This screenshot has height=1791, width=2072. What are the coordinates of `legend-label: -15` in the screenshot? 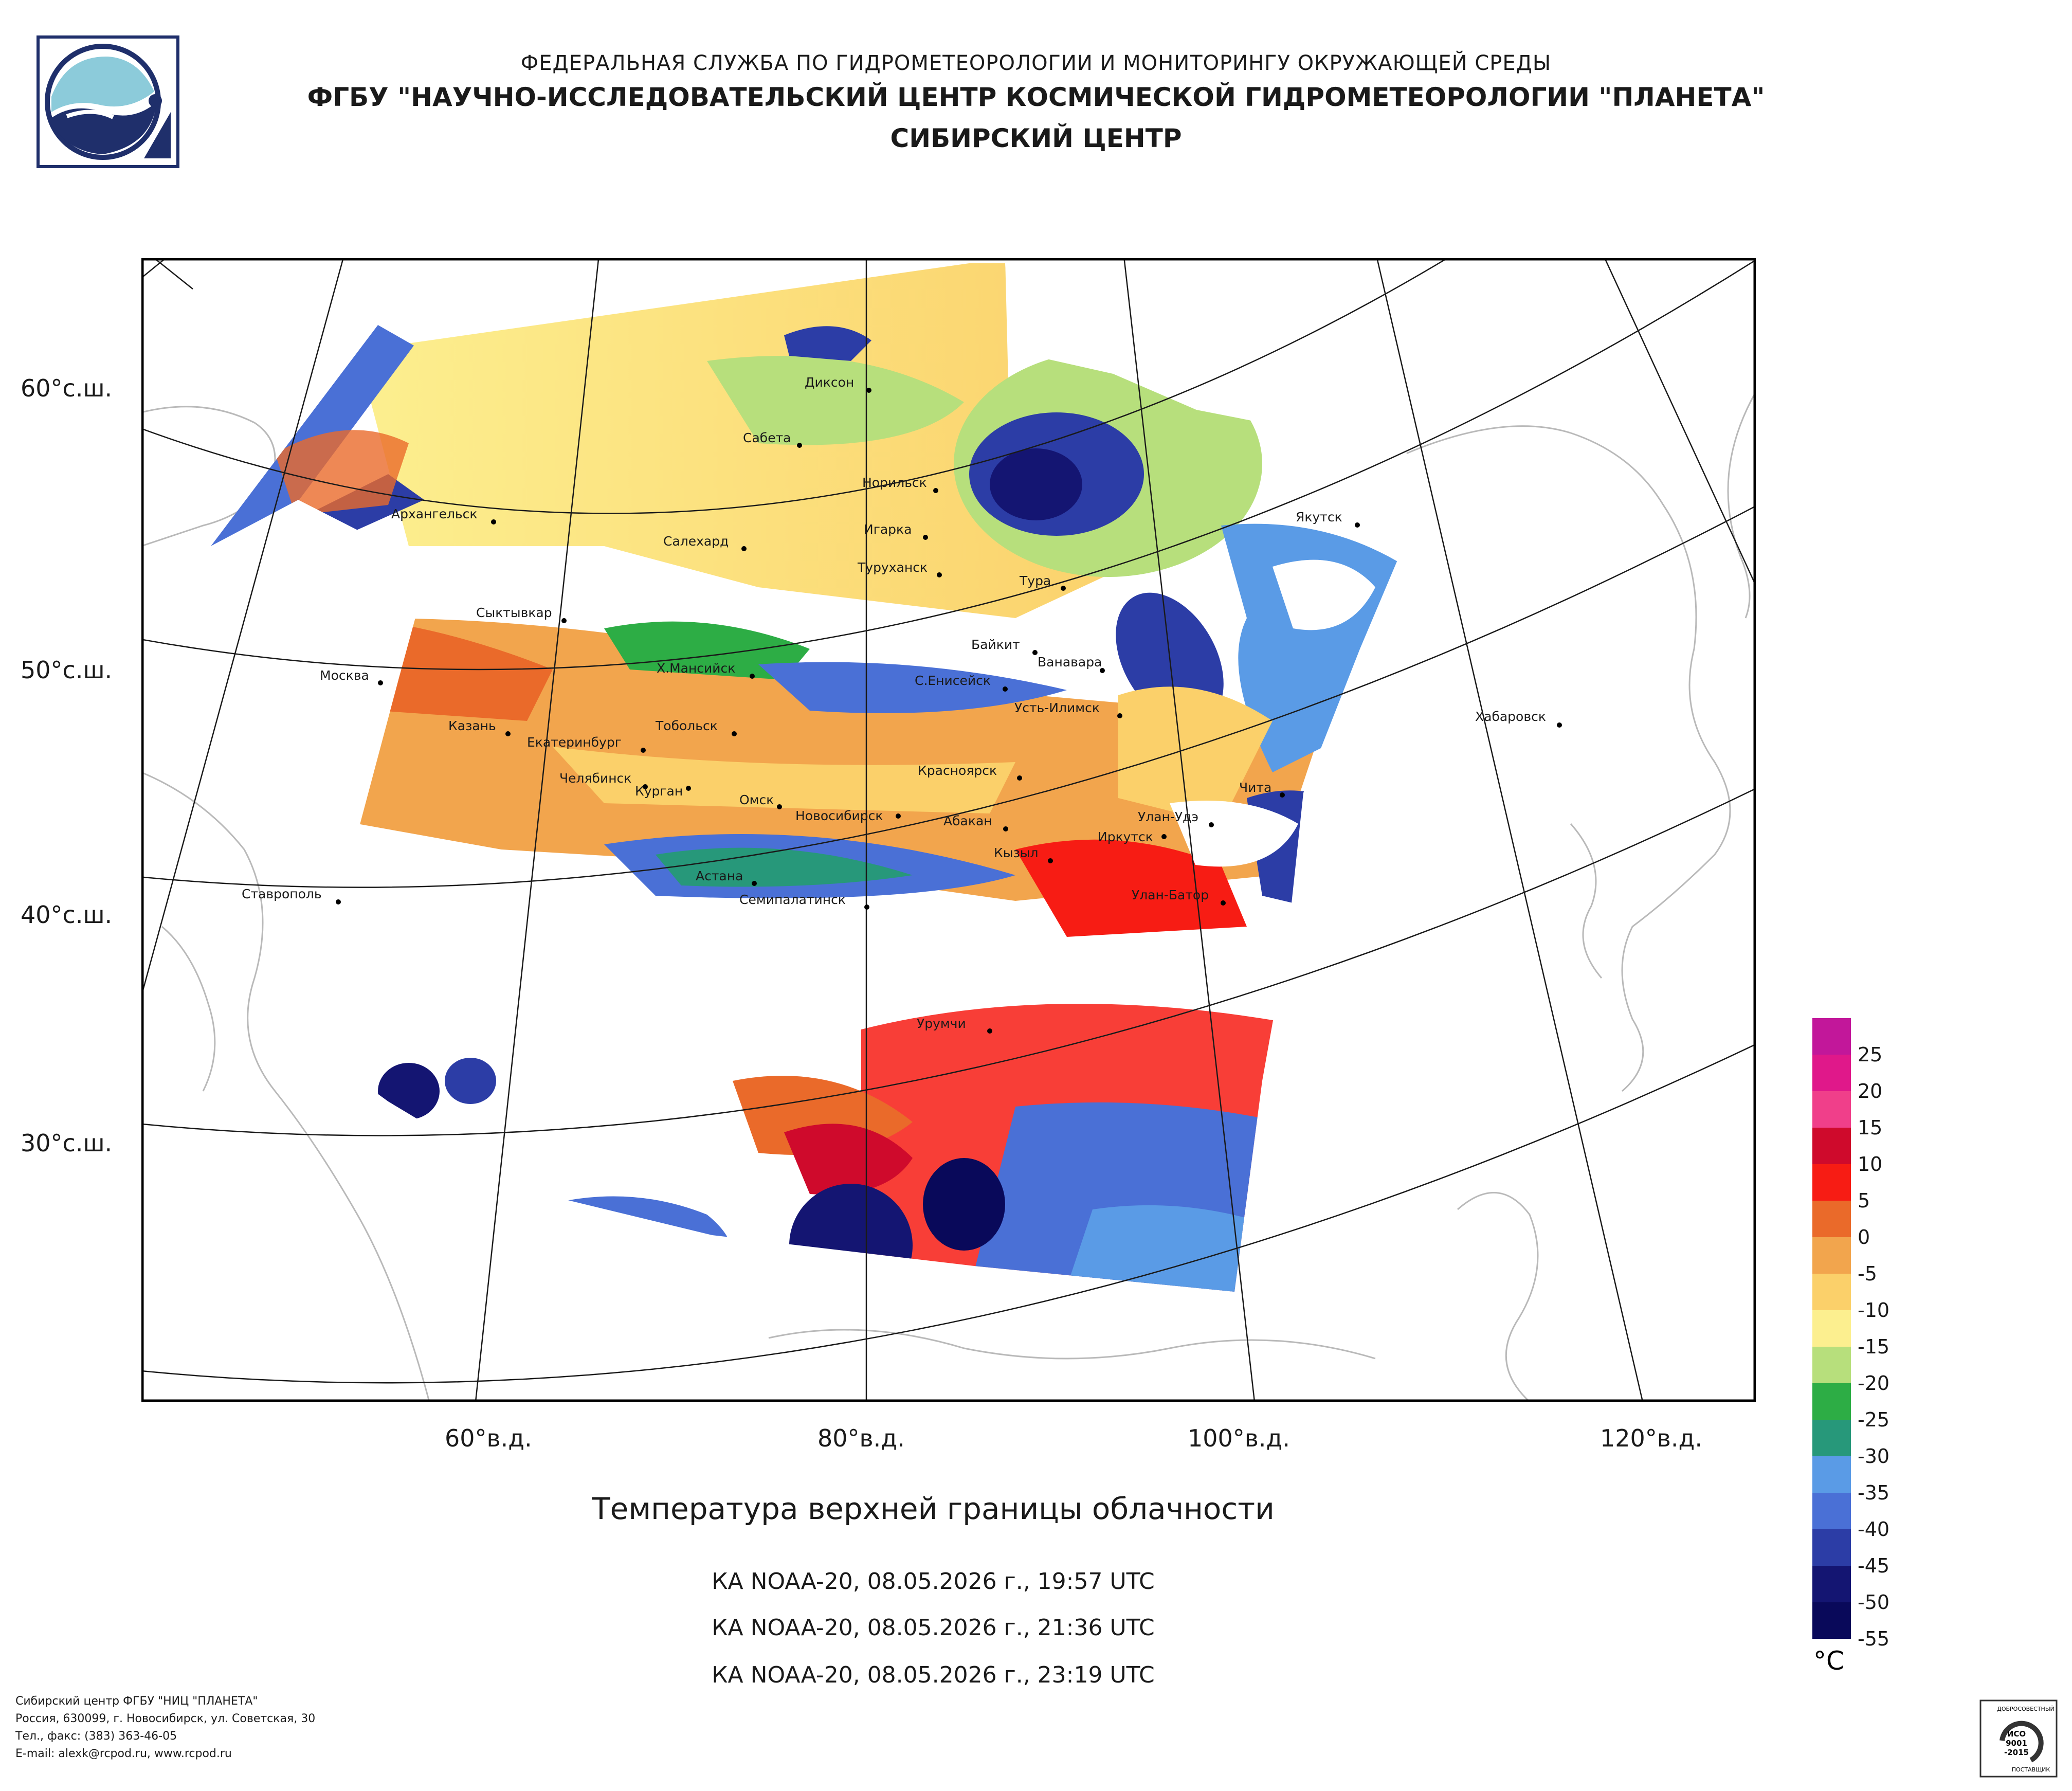 It's located at (1873, 1346).